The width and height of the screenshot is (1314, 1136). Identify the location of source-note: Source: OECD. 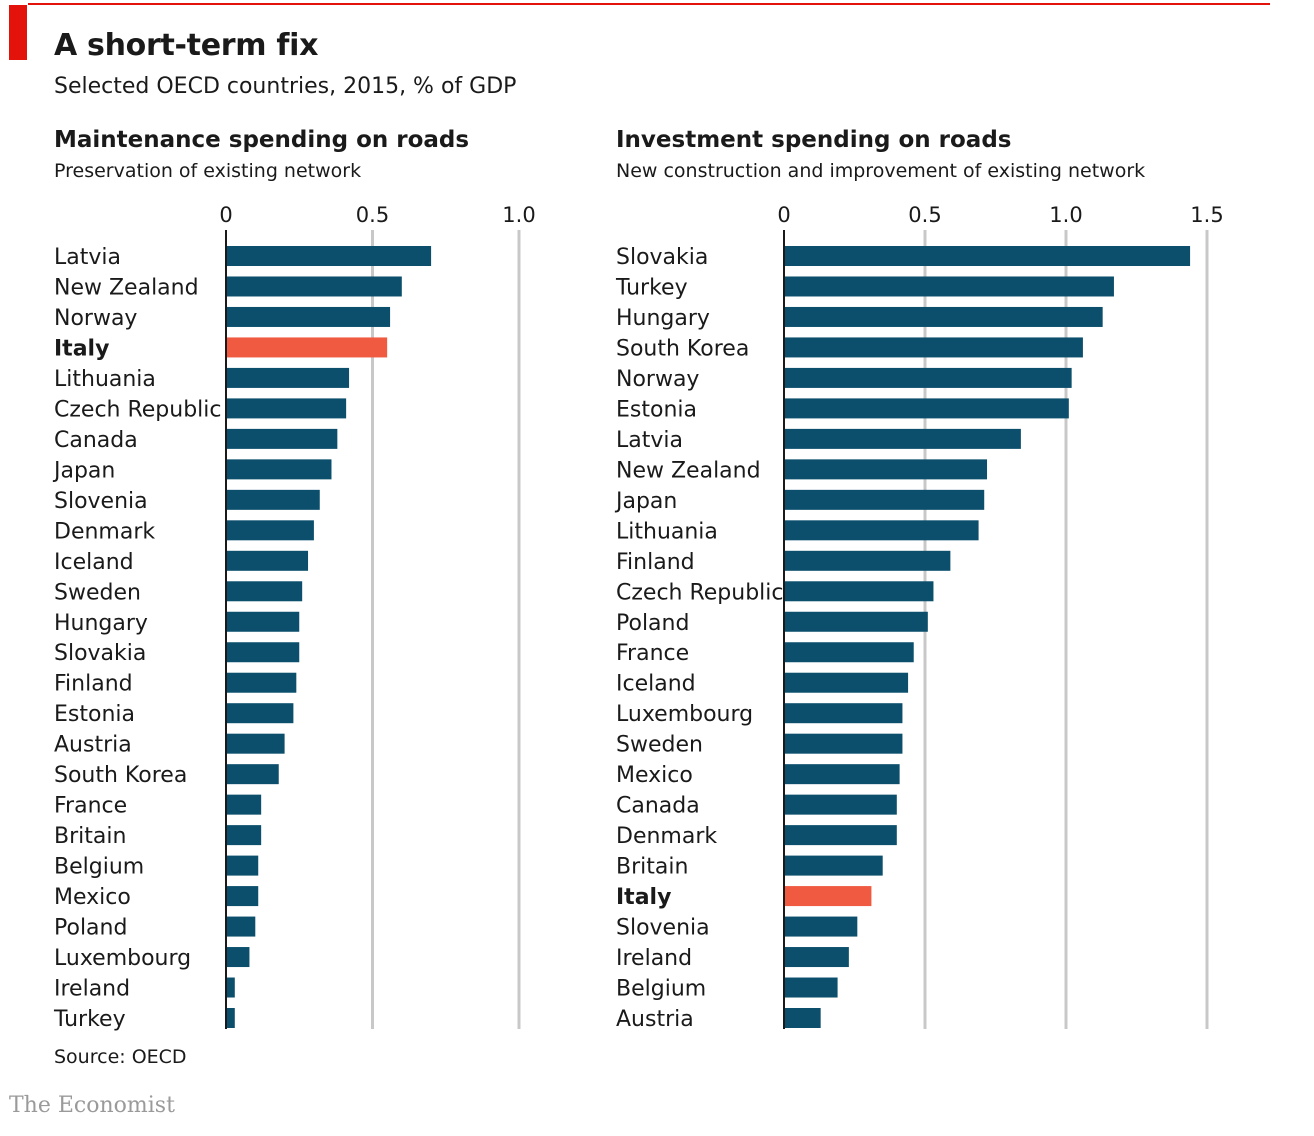
(120, 1057).